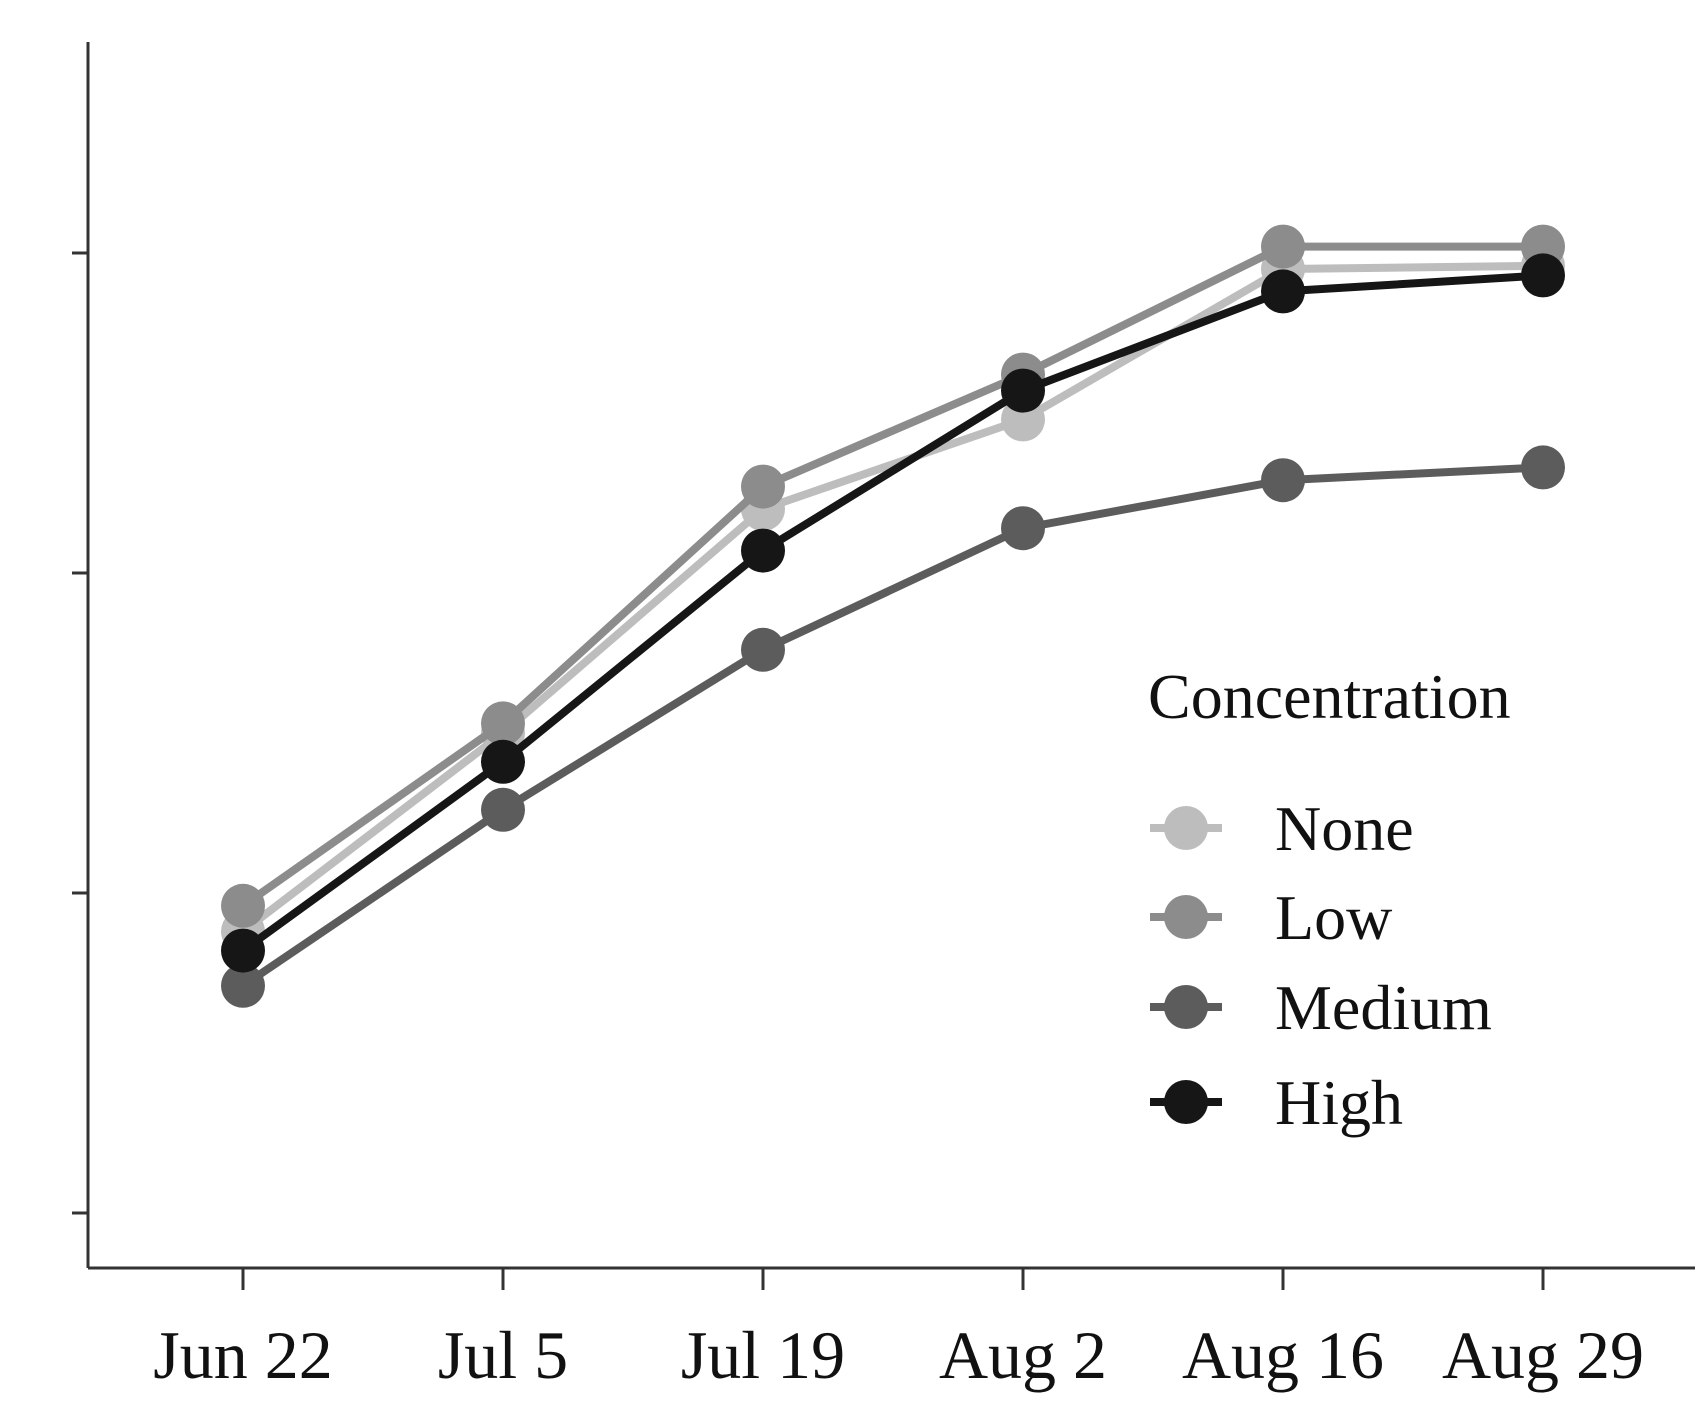  Describe the element at coordinates (1344, 828) in the screenshot. I see `legend-label-none: None` at that location.